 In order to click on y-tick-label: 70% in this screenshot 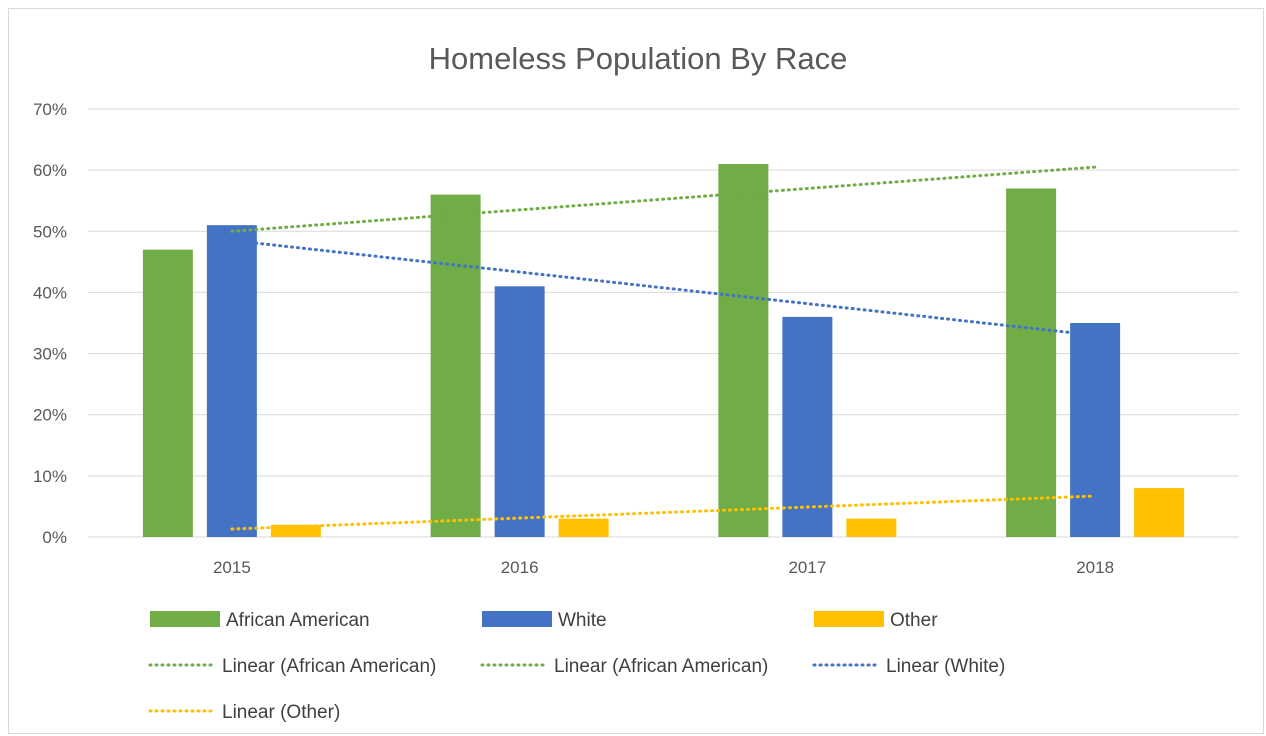, I will do `click(50, 109)`.